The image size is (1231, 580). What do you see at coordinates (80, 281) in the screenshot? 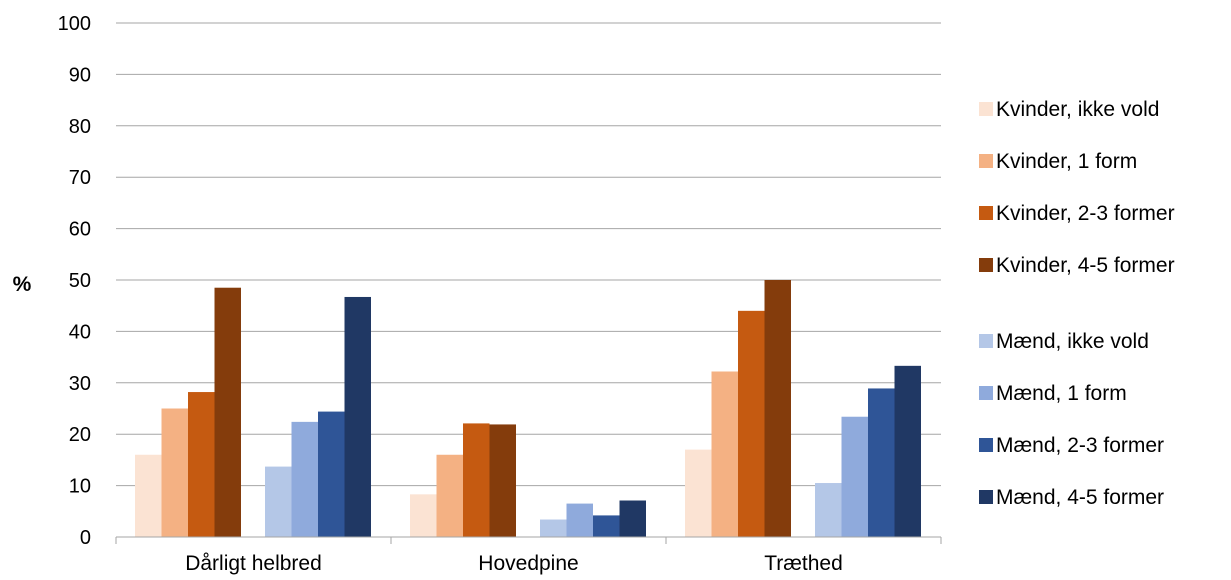
I see `y-tick-label: 50` at bounding box center [80, 281].